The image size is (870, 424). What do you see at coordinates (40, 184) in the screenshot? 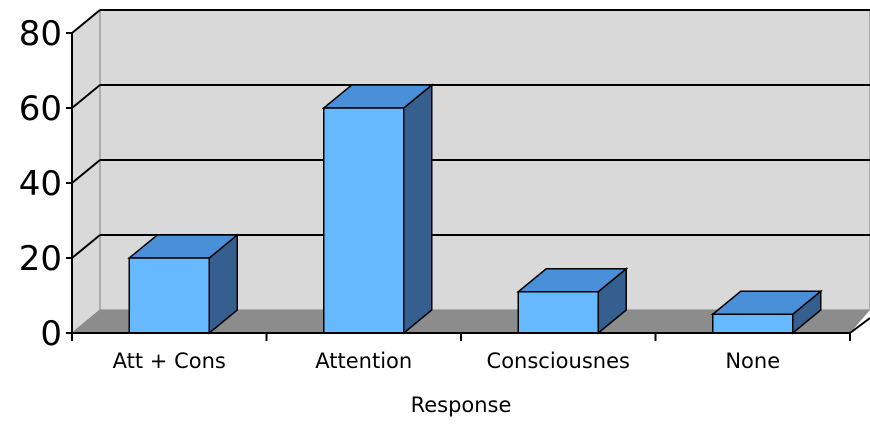
I see `y-tick-label: 40` at bounding box center [40, 184].